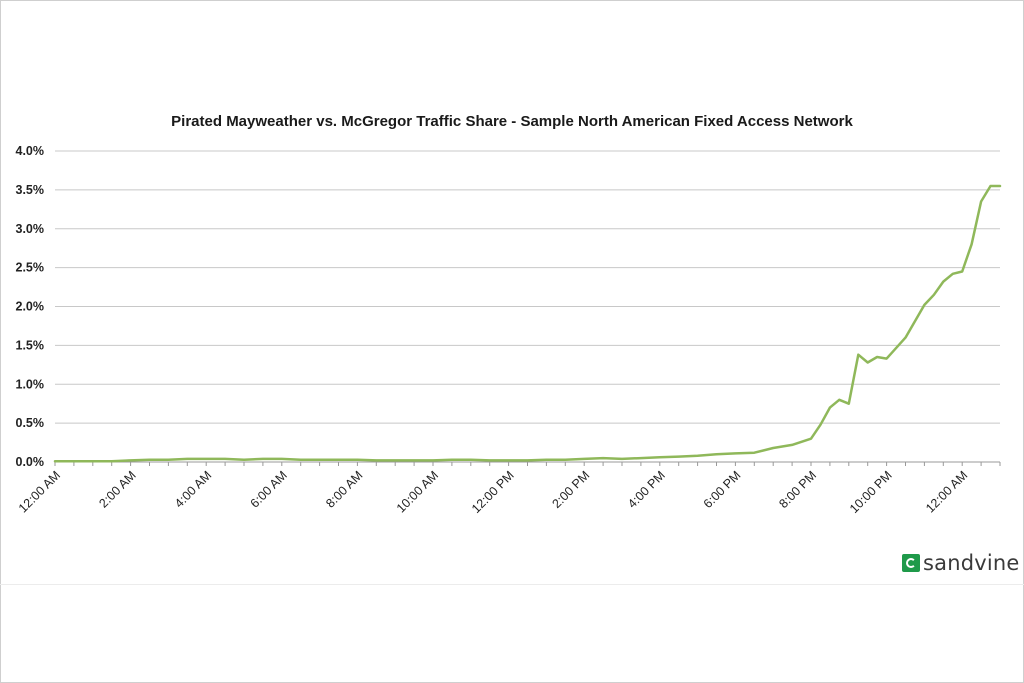  What do you see at coordinates (722, 489) in the screenshot?
I see `x-tick-label: 6:00 PM` at bounding box center [722, 489].